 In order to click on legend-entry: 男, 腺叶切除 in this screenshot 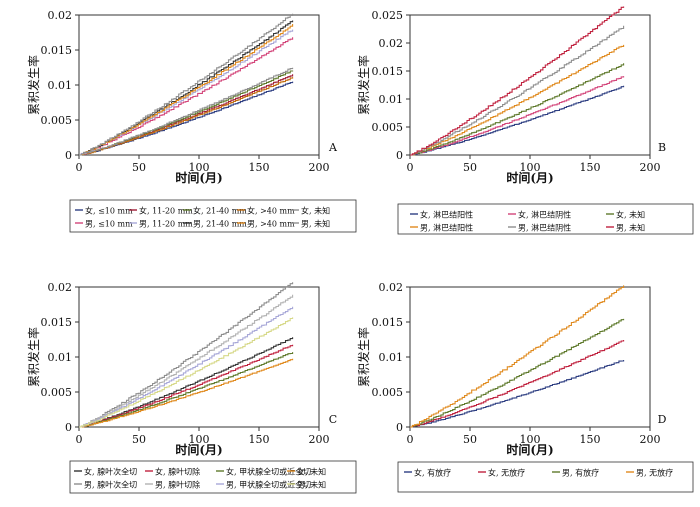, I will do `click(177, 485)`.